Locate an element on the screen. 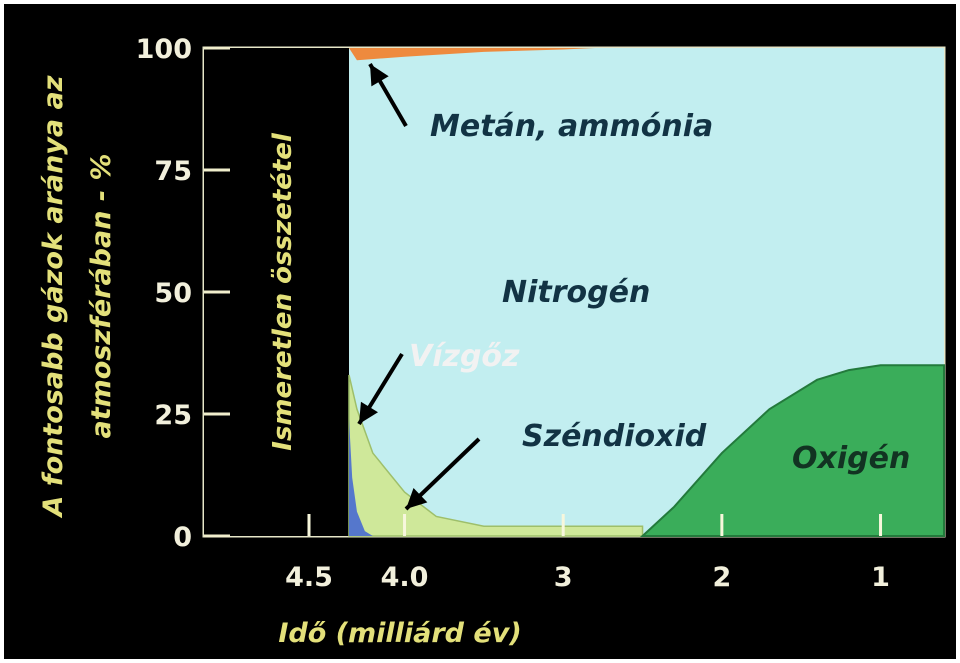 The image size is (960, 663). y-tick-label: 75 is located at coordinates (173, 171).